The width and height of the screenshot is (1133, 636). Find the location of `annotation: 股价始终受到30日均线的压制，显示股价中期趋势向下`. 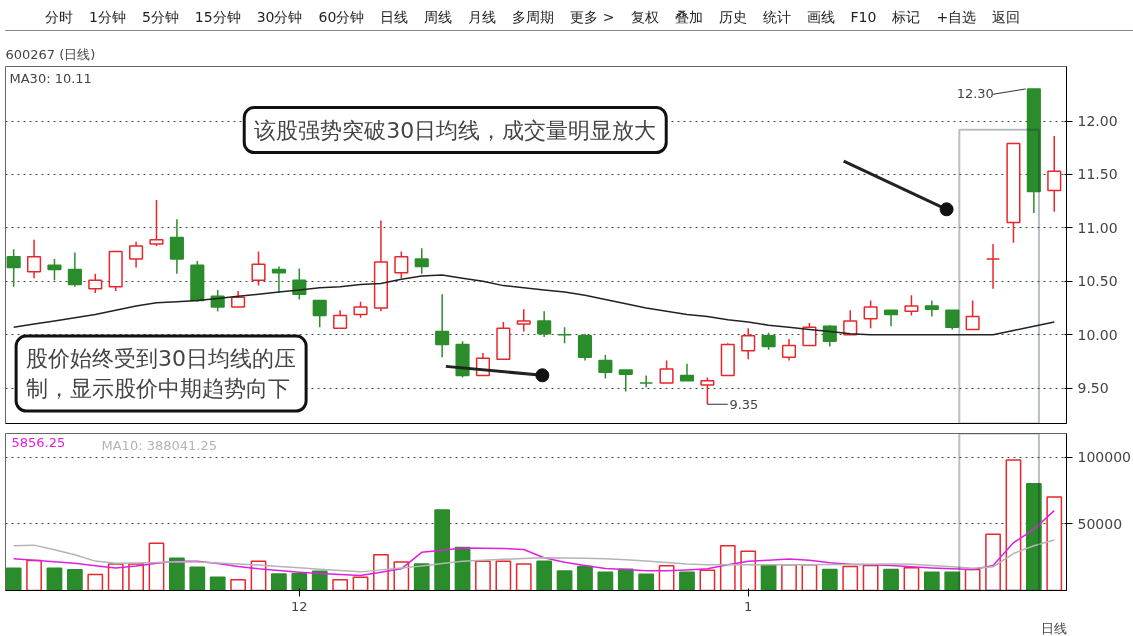

annotation: 股价始终受到30日均线的压制，显示股价中期趋势向下 is located at coordinates (161, 374).